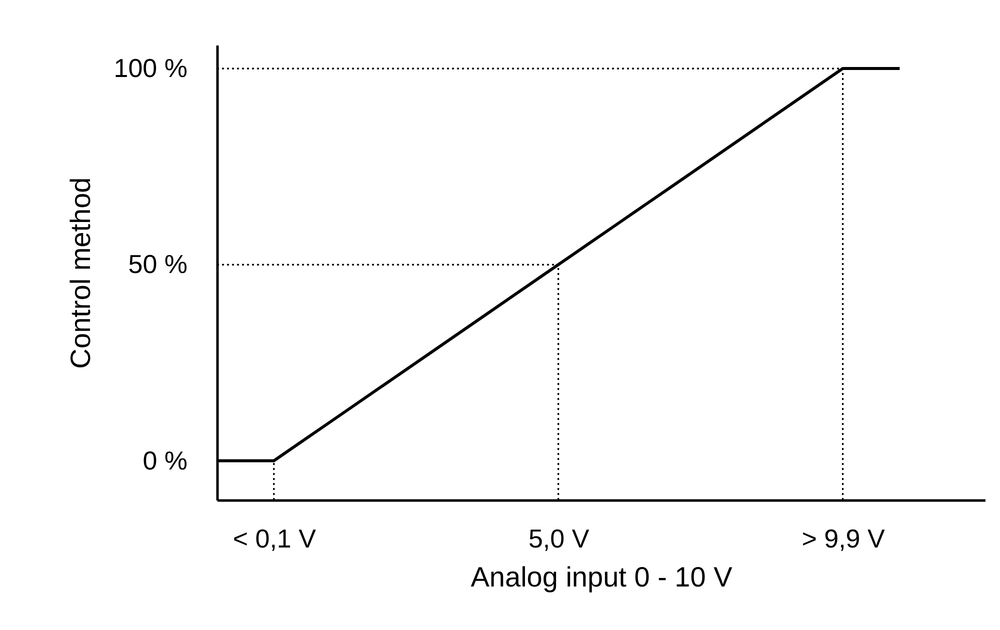  Describe the element at coordinates (601, 577) in the screenshot. I see `x-axis-title: Analog input 0 - 10 V` at that location.